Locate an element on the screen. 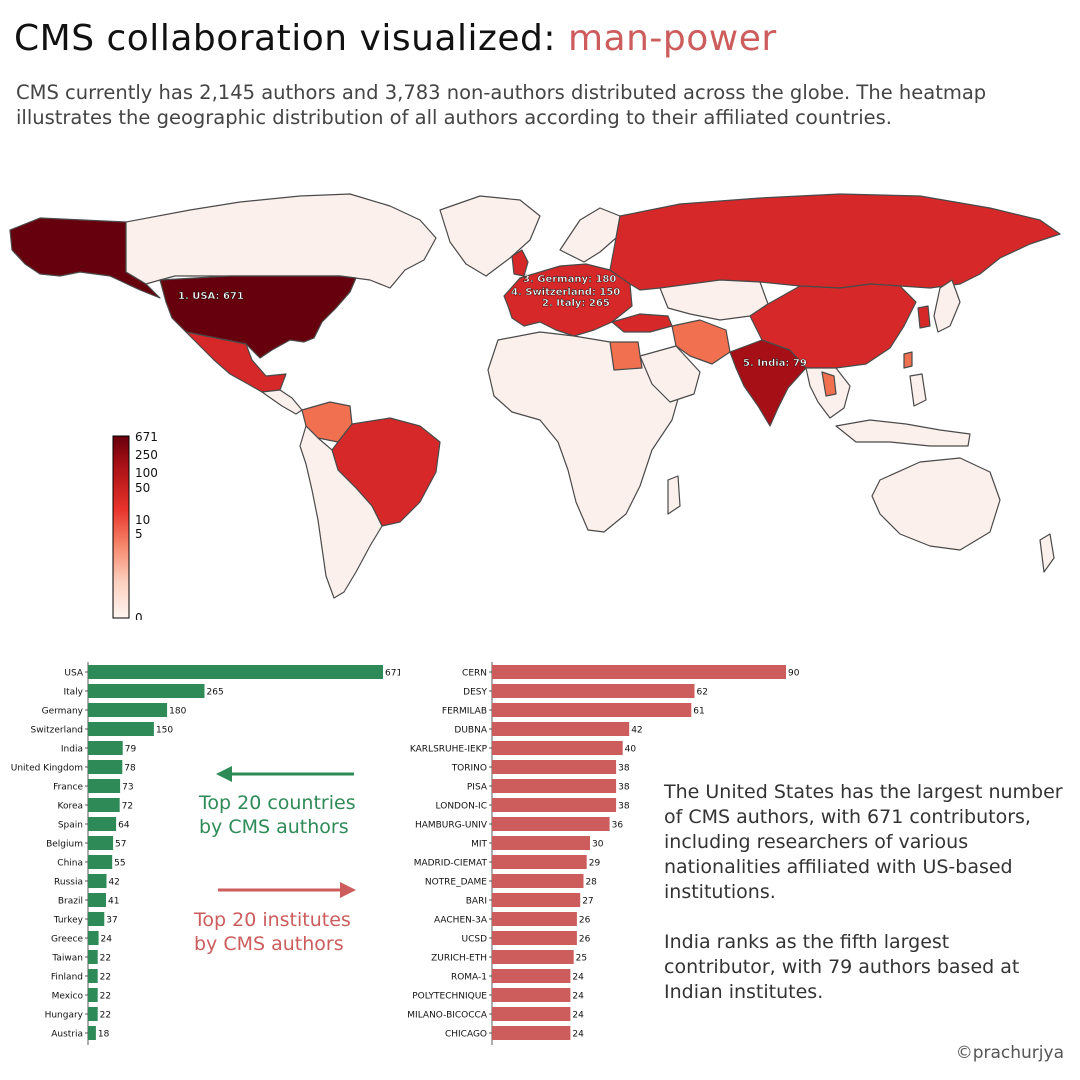  data-label: 57 is located at coordinates (120, 845).